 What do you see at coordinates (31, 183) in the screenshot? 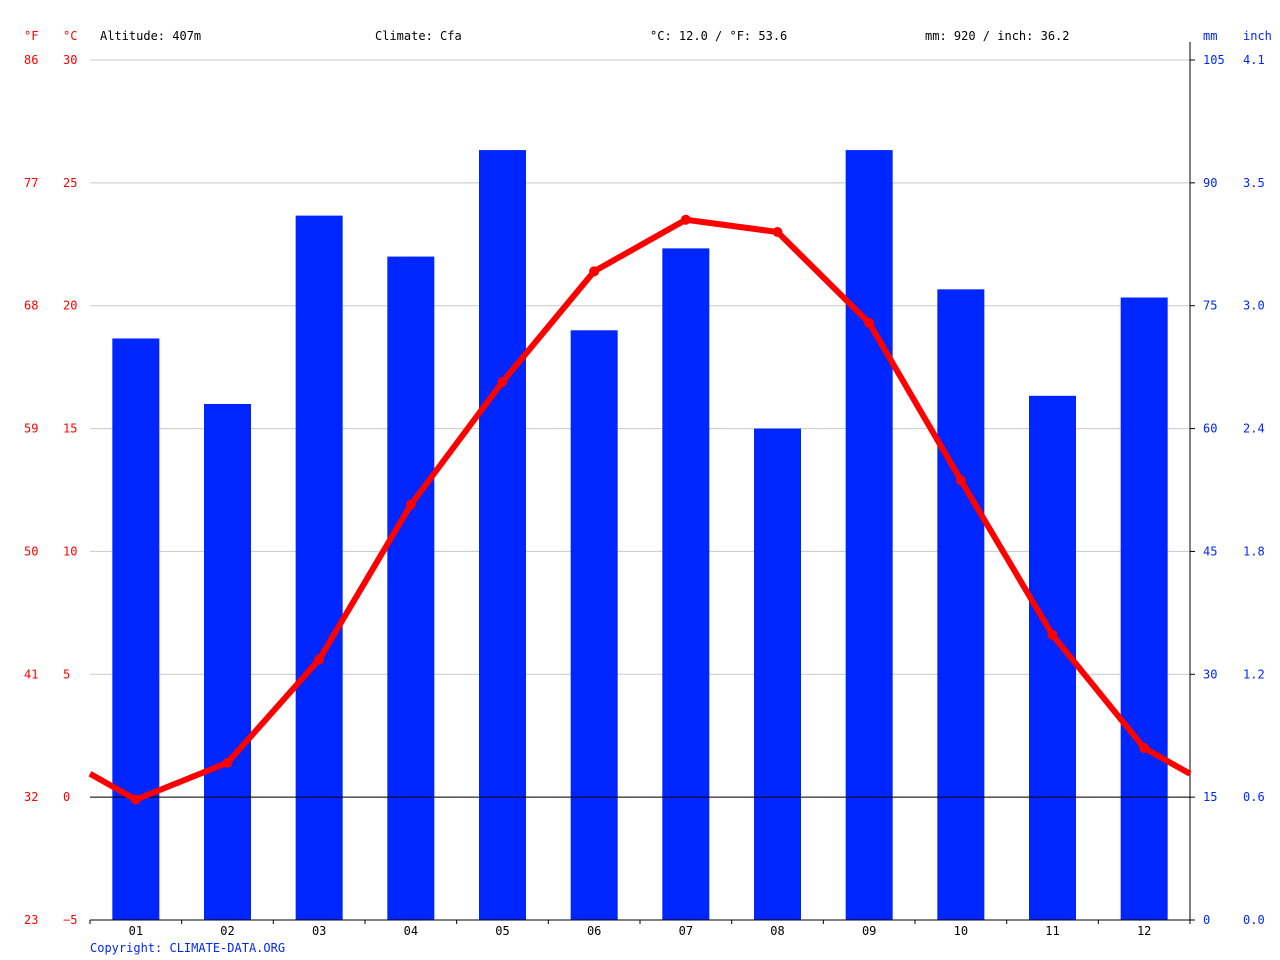
I see `fahrenheit-tick-label: 77` at bounding box center [31, 183].